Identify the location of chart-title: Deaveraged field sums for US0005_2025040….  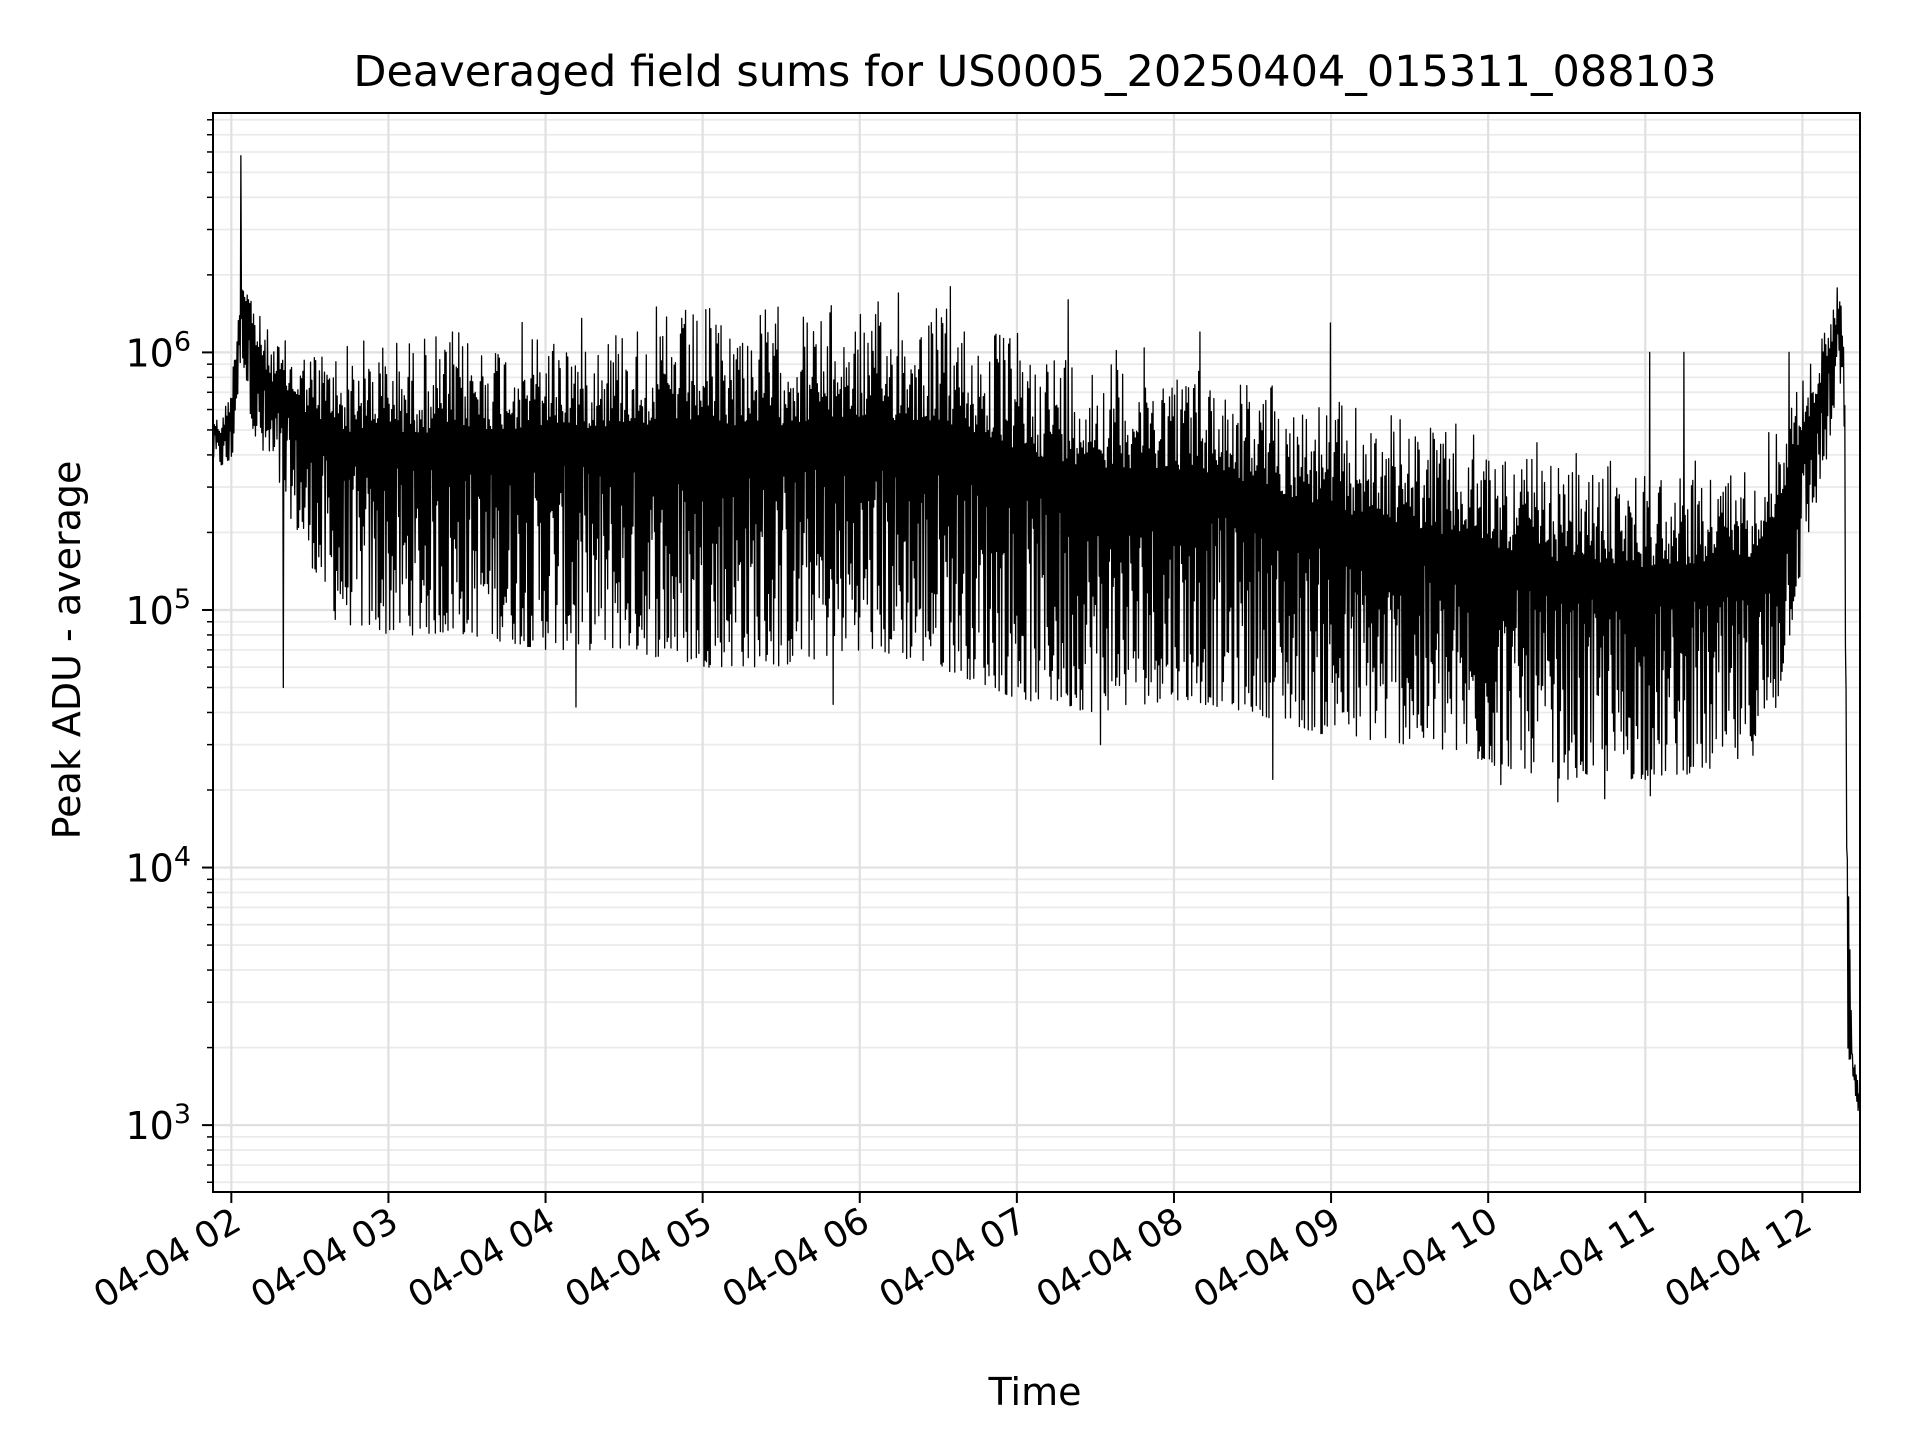
(1034, 72).